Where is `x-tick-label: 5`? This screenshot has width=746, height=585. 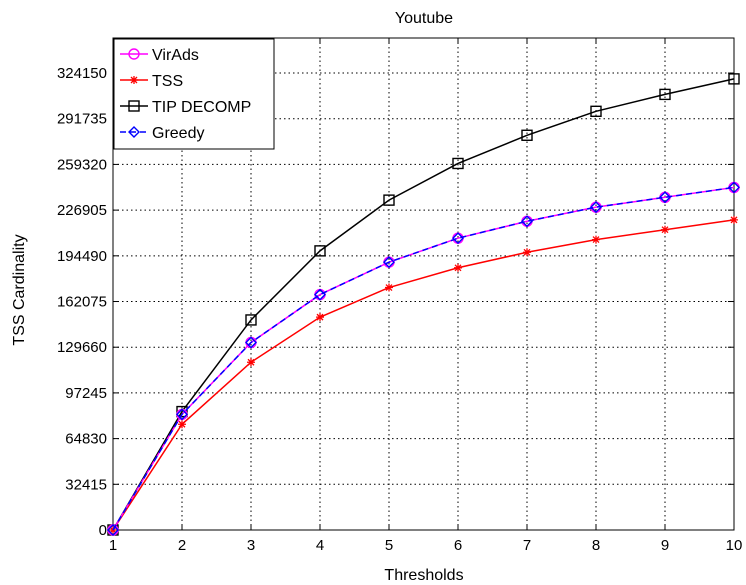 x-tick-label: 5 is located at coordinates (389, 545).